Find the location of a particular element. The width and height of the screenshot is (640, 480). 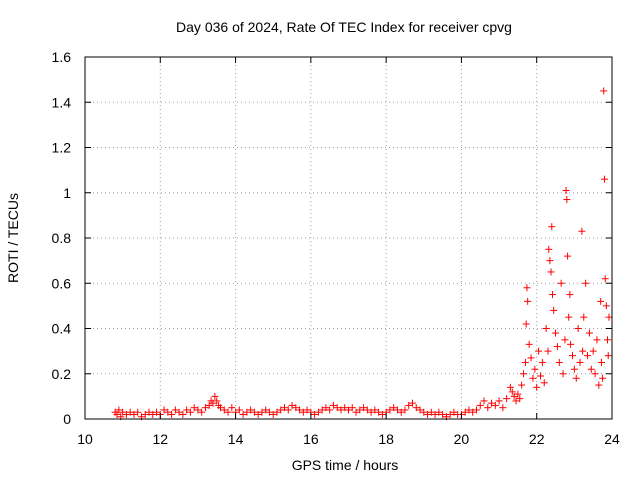

y-tick-label: 0.2 is located at coordinates (62, 374).